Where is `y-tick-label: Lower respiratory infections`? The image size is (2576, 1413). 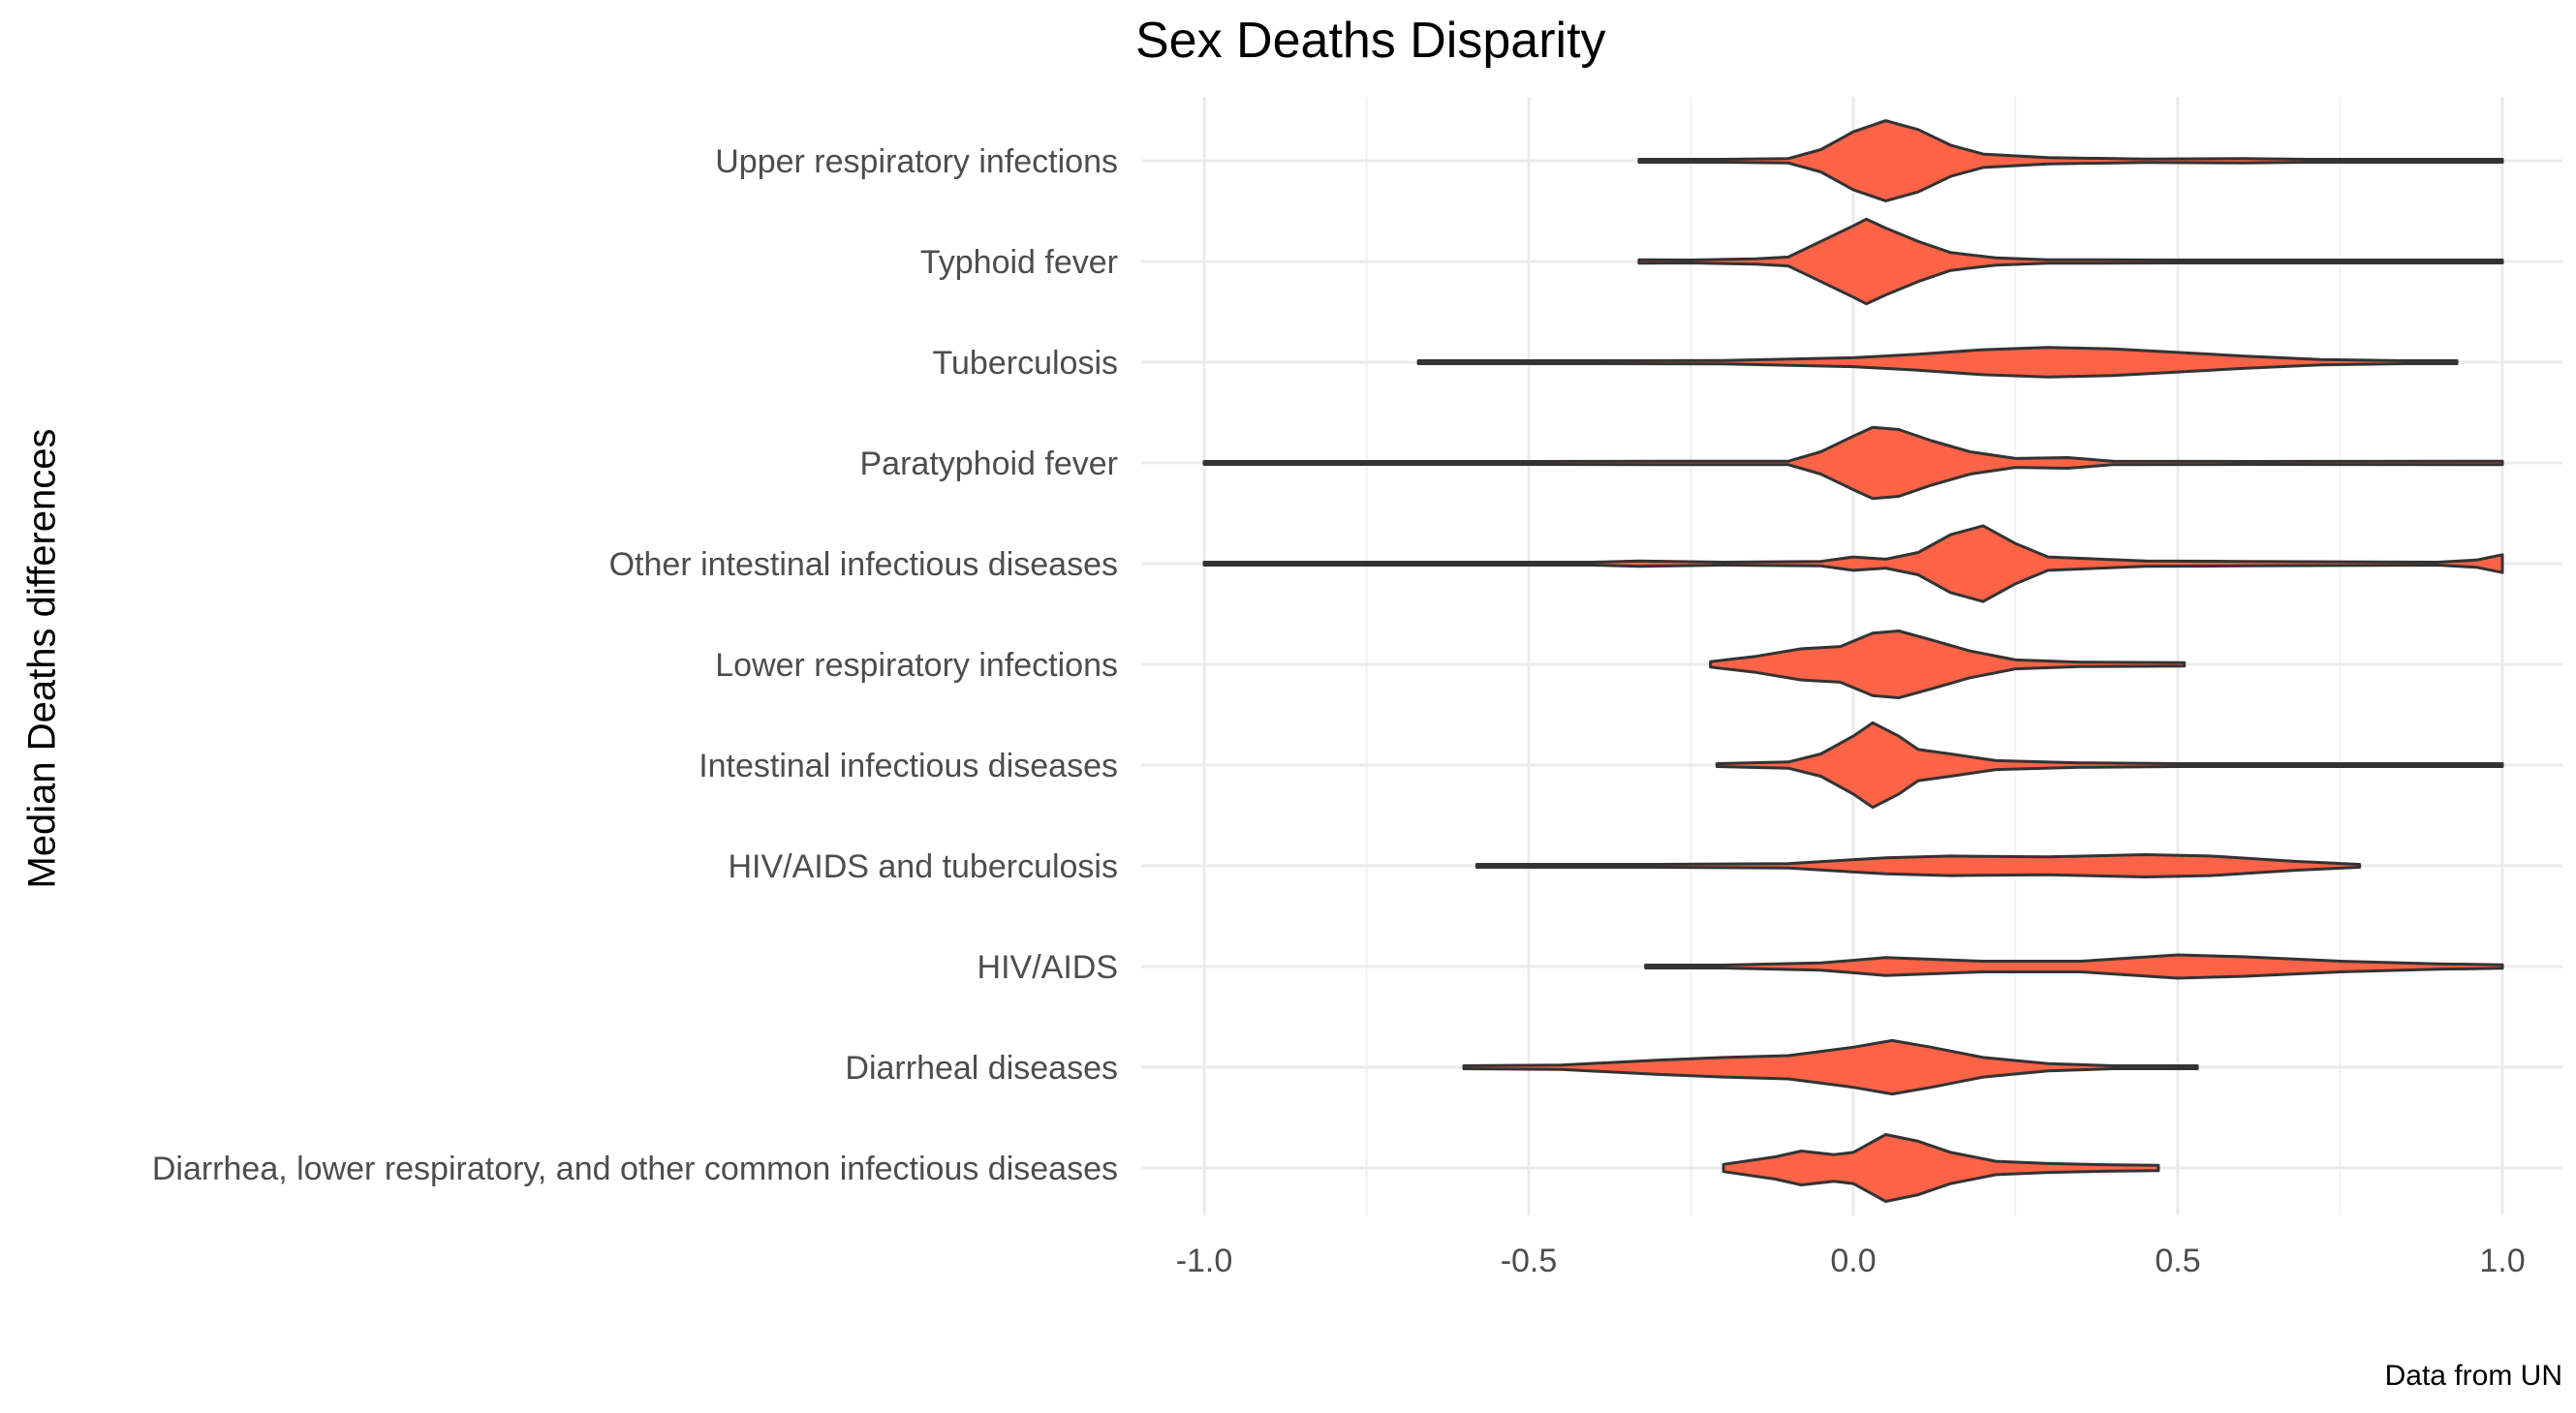
y-tick-label: Lower respiratory infections is located at coordinates (916, 665).